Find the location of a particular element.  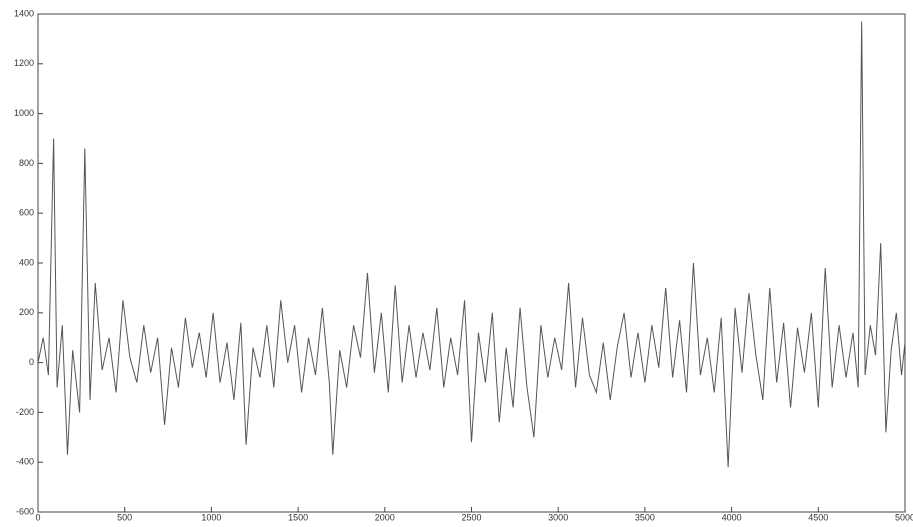

x-tick-label: 2500 is located at coordinates (471, 517).